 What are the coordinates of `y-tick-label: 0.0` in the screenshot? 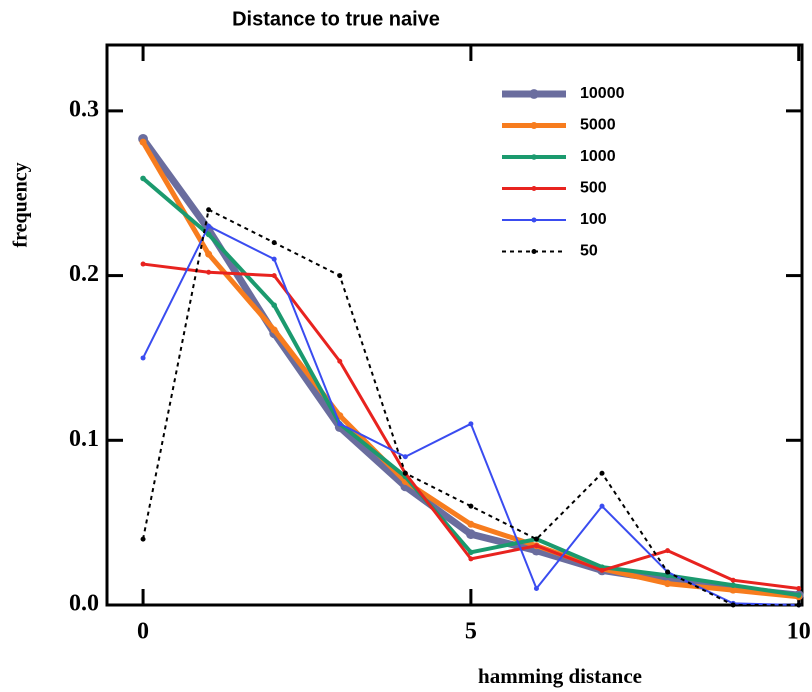 It's located at (84, 604).